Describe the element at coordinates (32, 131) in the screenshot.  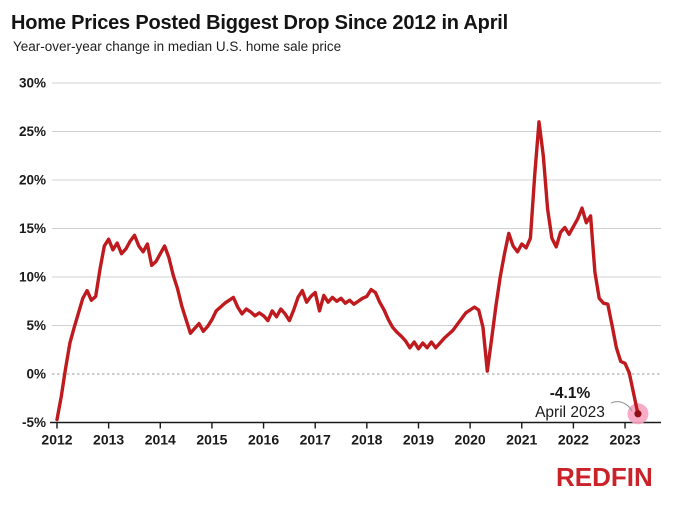
I see `y-tick-label: 25%` at that location.